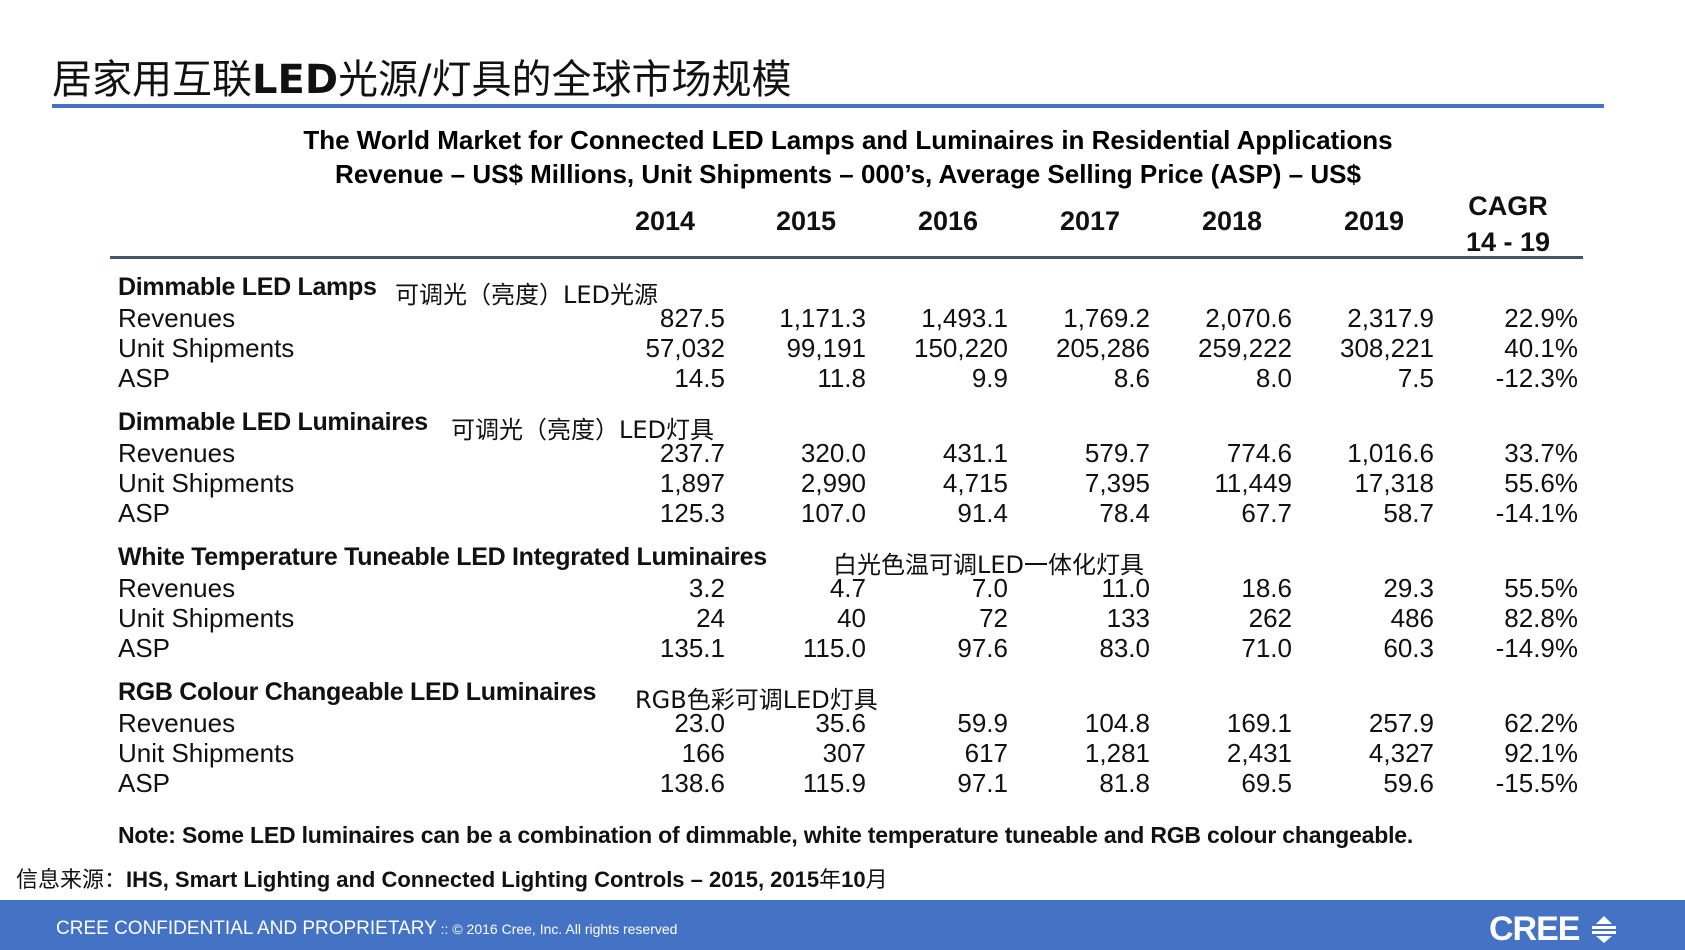  What do you see at coordinates (699, 723) in the screenshot?
I see `table-cell: 23.0` at bounding box center [699, 723].